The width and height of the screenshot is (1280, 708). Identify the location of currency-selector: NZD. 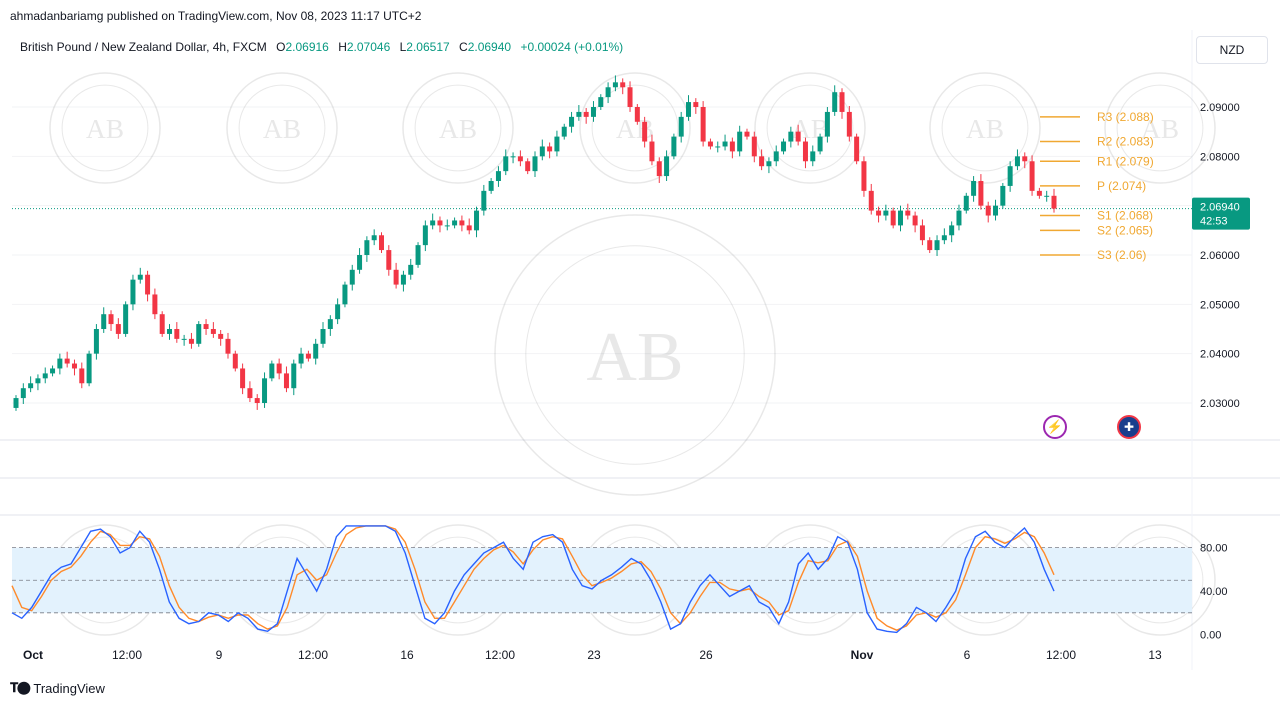
(1232, 50).